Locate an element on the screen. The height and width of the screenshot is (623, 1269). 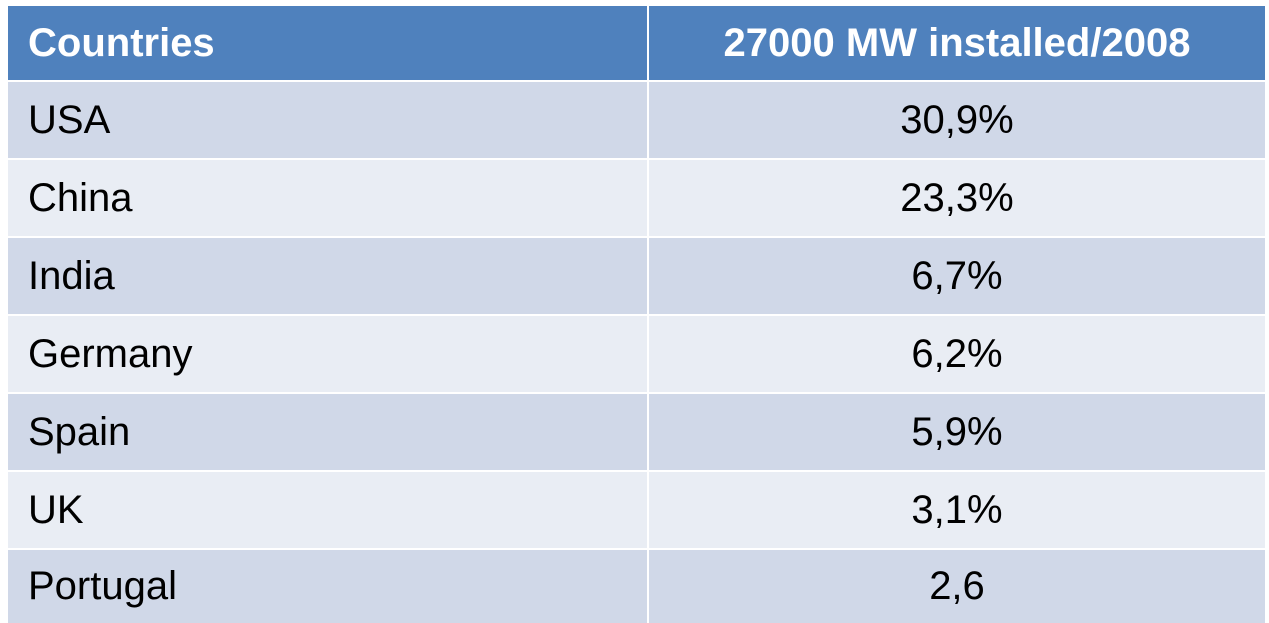
table-cell: UK is located at coordinates (327, 510).